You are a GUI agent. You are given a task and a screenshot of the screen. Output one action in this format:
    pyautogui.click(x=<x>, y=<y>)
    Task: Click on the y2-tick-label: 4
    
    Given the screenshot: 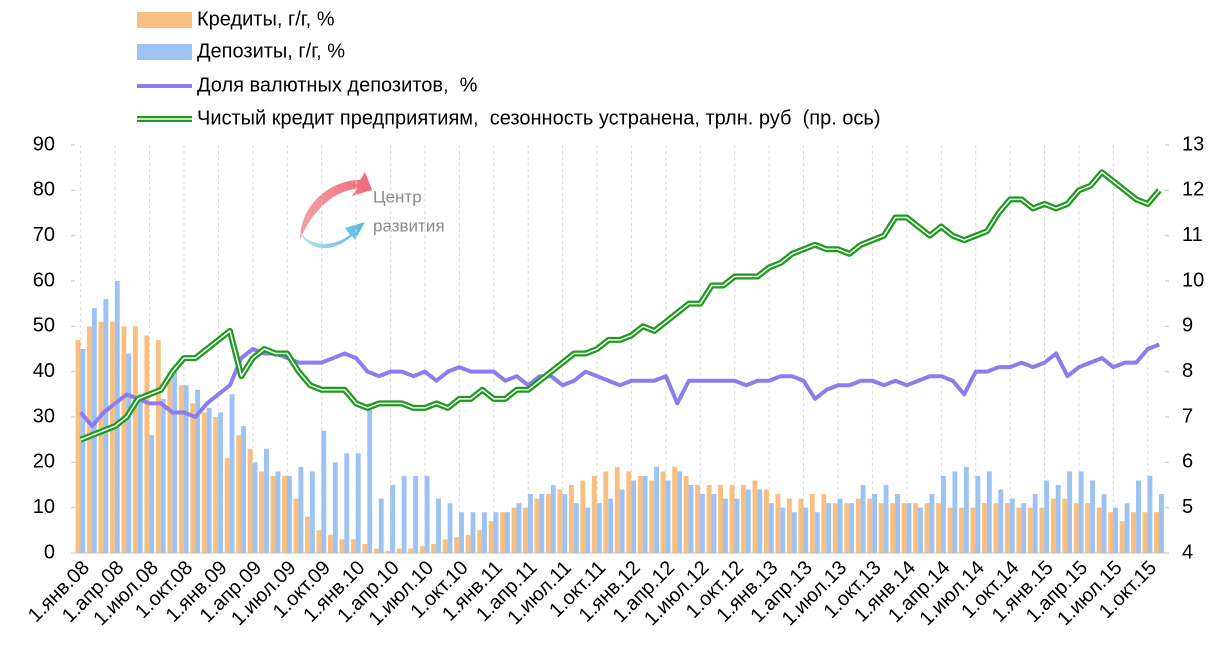 What is the action you would take?
    pyautogui.click(x=1187, y=552)
    